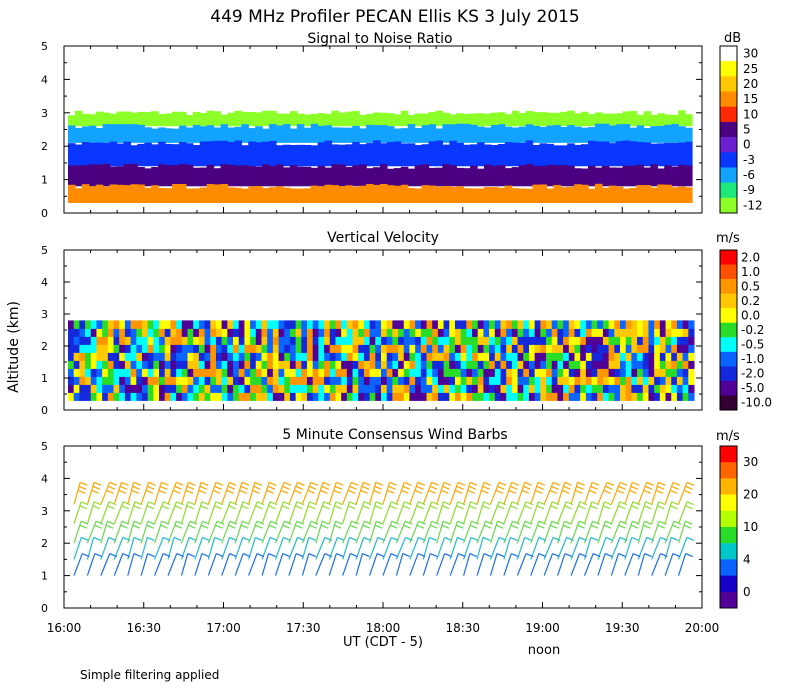 The height and width of the screenshot is (700, 800). Describe the element at coordinates (379, 39) in the screenshot. I see `snr-panel-title: Signal to Noise Ratio` at that location.